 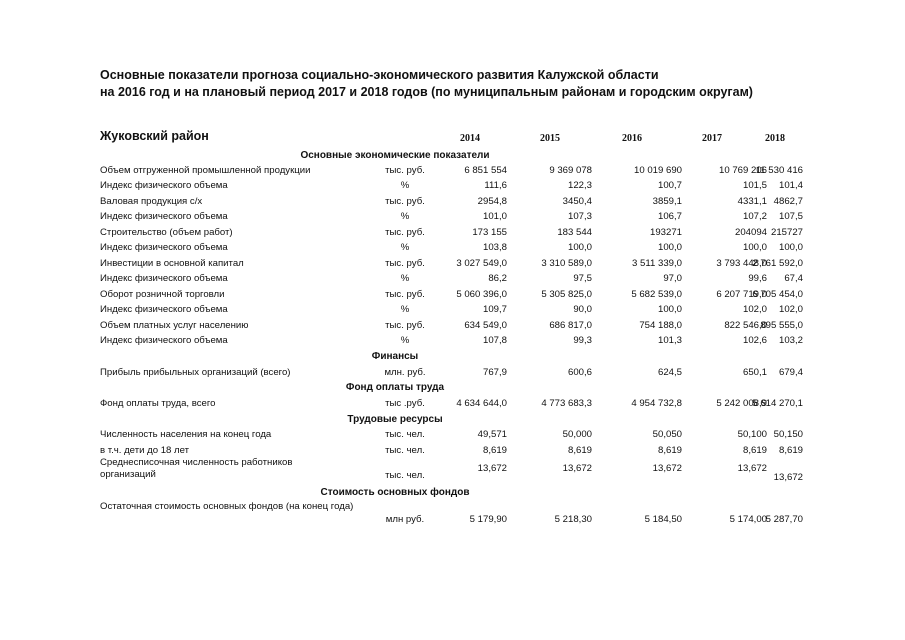 I want to click on indicator-label: в т.ч. дети до 18 лет, so click(x=145, y=450).